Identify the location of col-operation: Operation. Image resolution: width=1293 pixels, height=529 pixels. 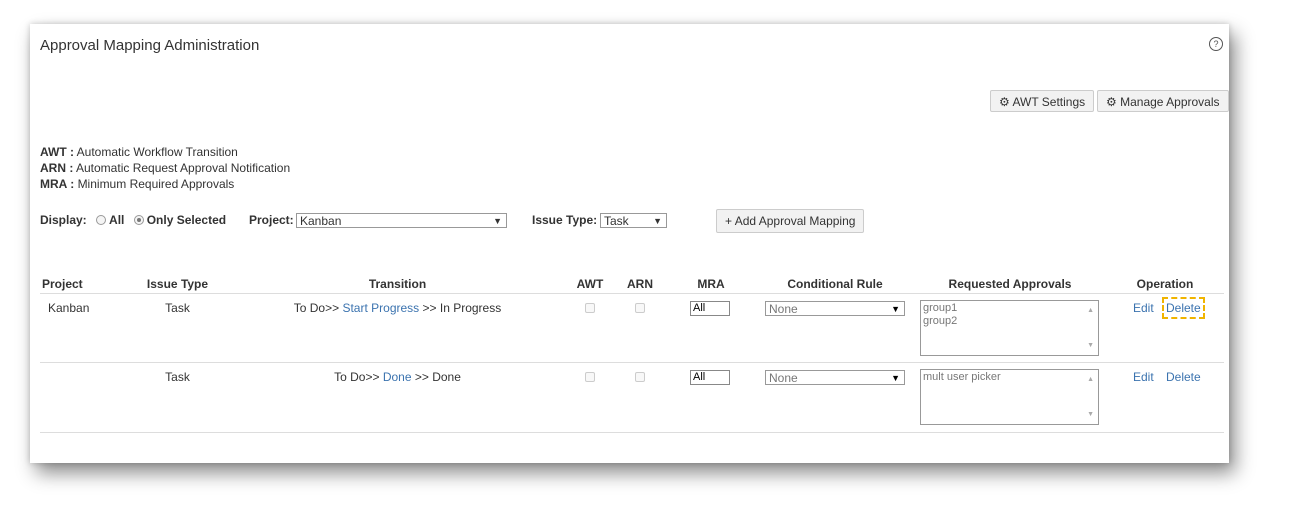
(1165, 284).